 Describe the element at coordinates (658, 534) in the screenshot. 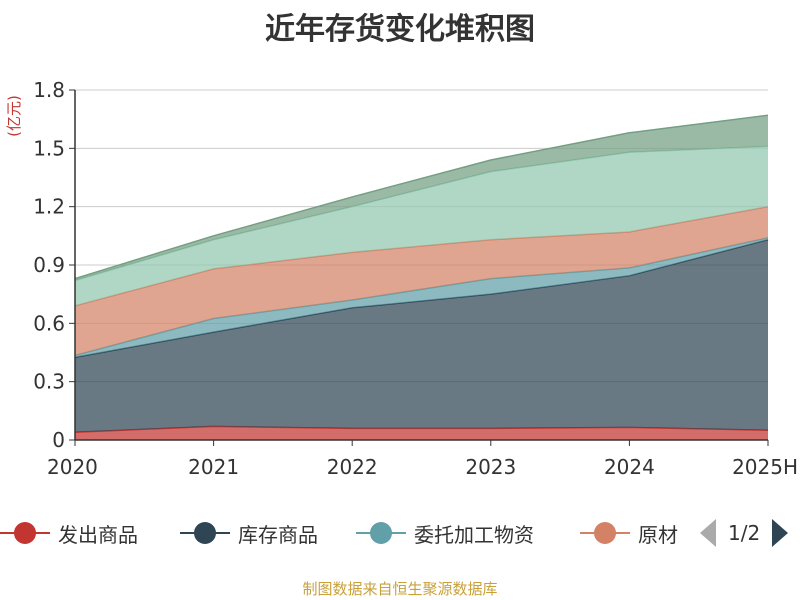

I see `legend-label: 原材` at that location.